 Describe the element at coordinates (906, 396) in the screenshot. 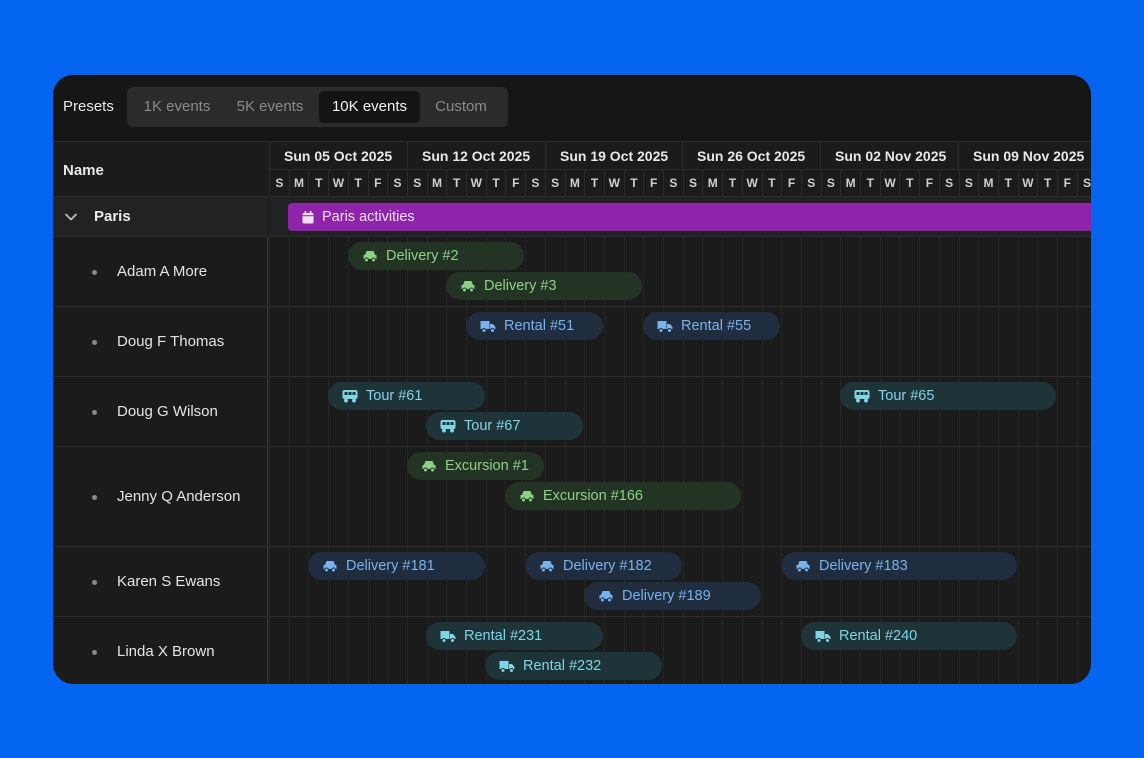

I see `event-label: Tour #65` at that location.